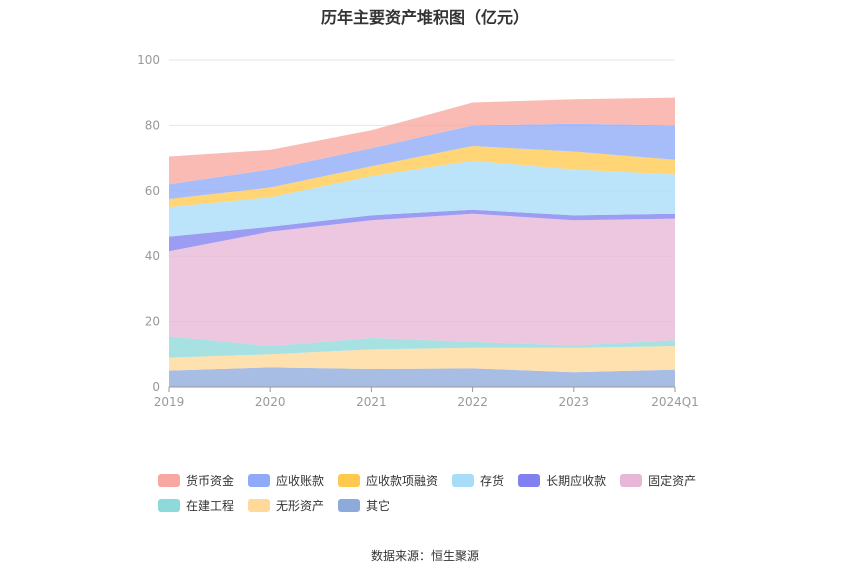 This screenshot has width=850, height=575. What do you see at coordinates (156, 387) in the screenshot?
I see `y-tick-label: 0` at bounding box center [156, 387].